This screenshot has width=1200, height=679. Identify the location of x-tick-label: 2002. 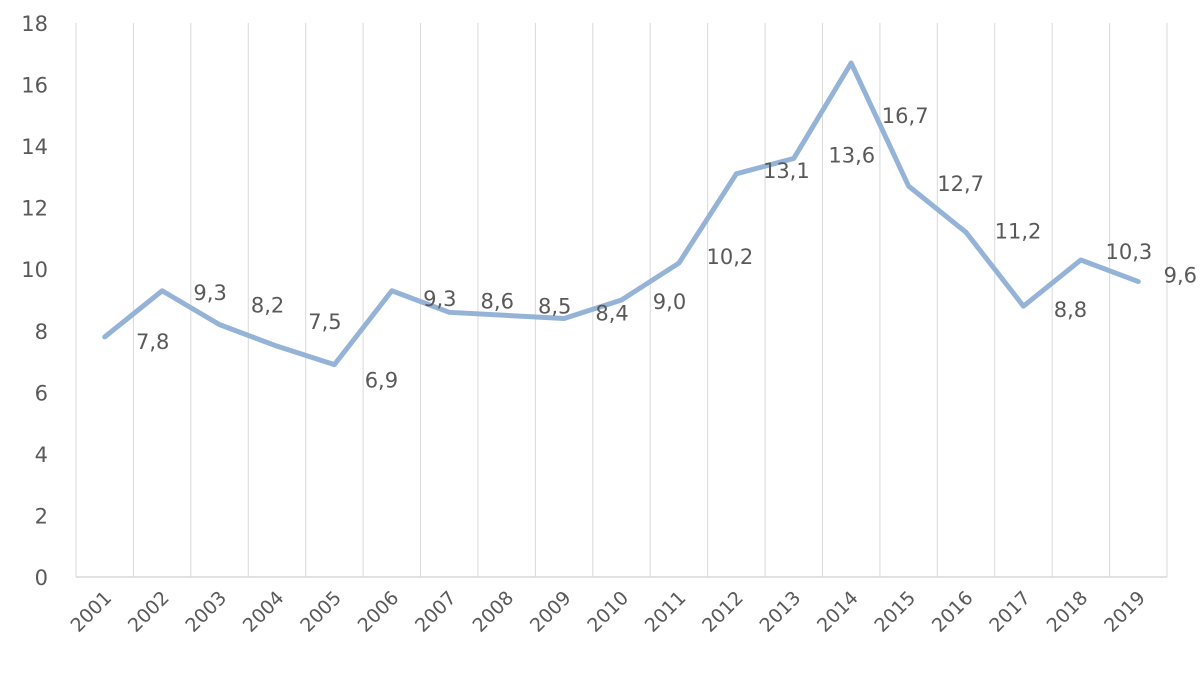
(149, 612).